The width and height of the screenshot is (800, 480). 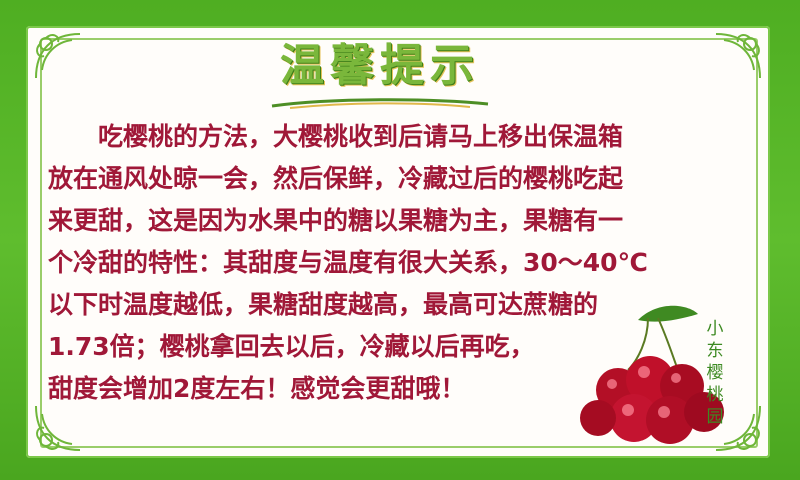 I want to click on body-line: 甜度会增加2度左右！感觉会更甜哦！, so click(x=257, y=388).